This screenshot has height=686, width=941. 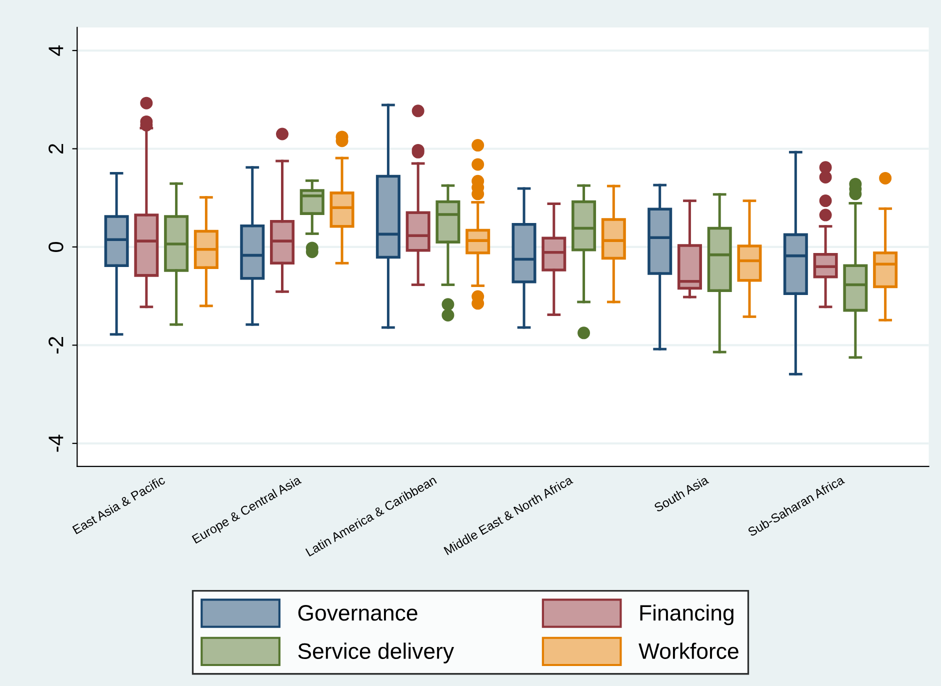 I want to click on legend-label: Service delivery, so click(x=376, y=653).